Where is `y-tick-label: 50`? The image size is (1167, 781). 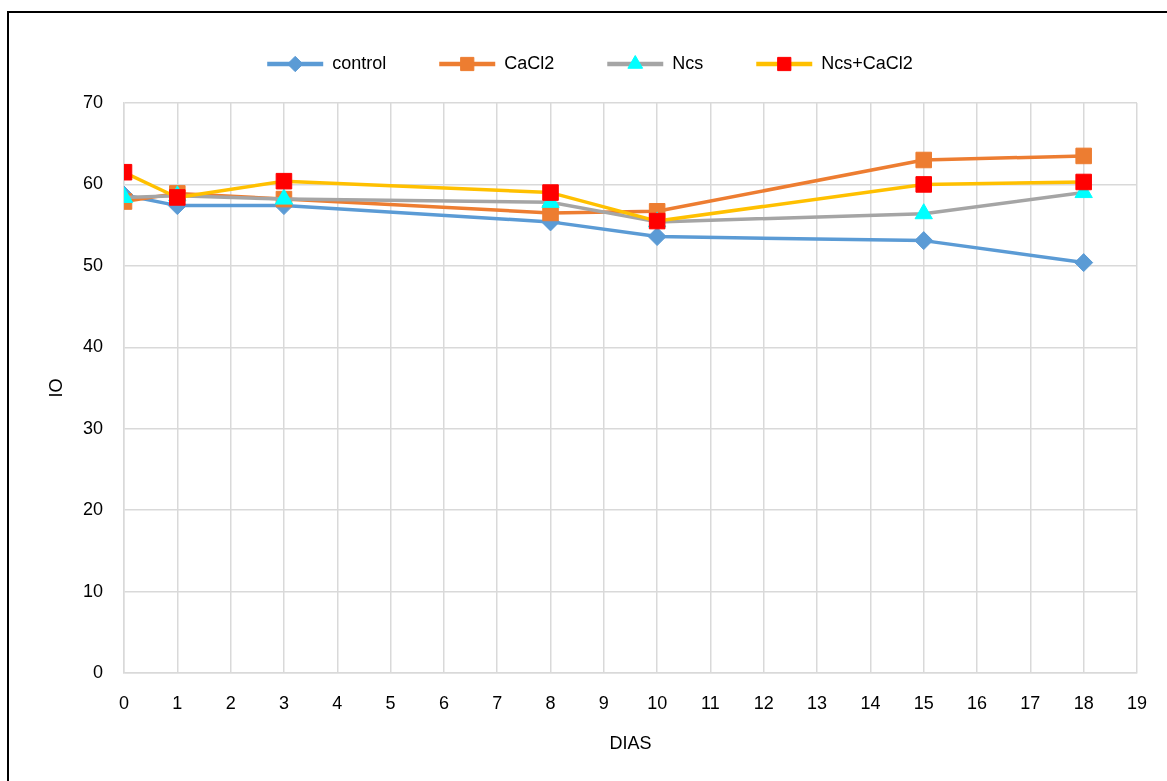
y-tick-label: 50 is located at coordinates (92, 264).